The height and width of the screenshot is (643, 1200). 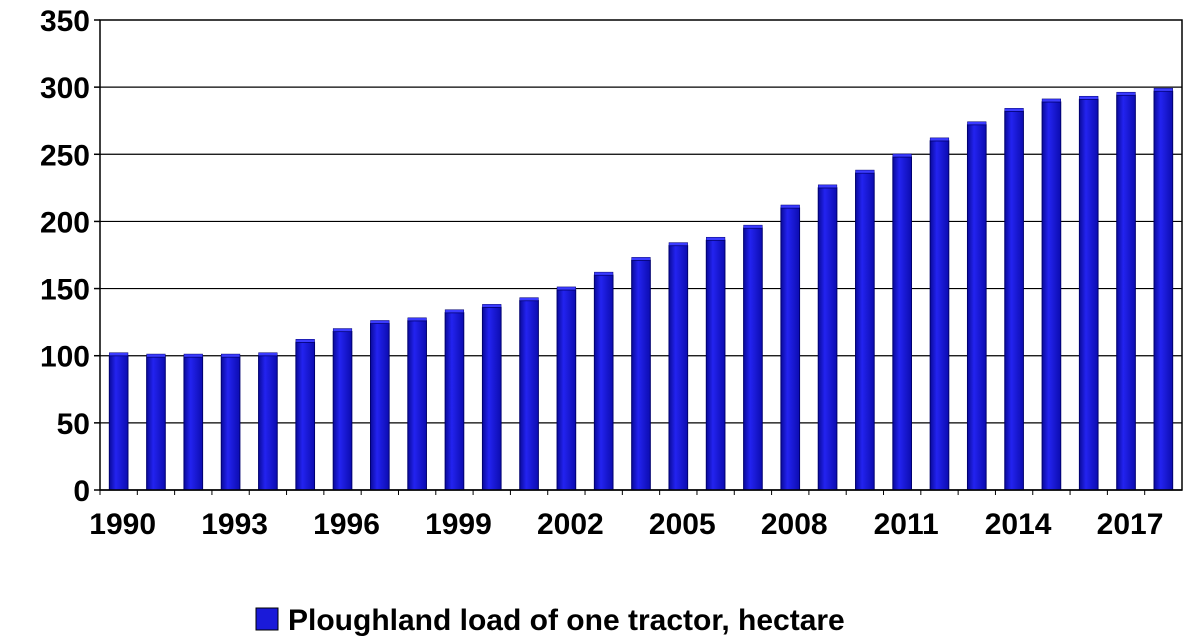 What do you see at coordinates (570, 524) in the screenshot?
I see `x-tick-label: 2002` at bounding box center [570, 524].